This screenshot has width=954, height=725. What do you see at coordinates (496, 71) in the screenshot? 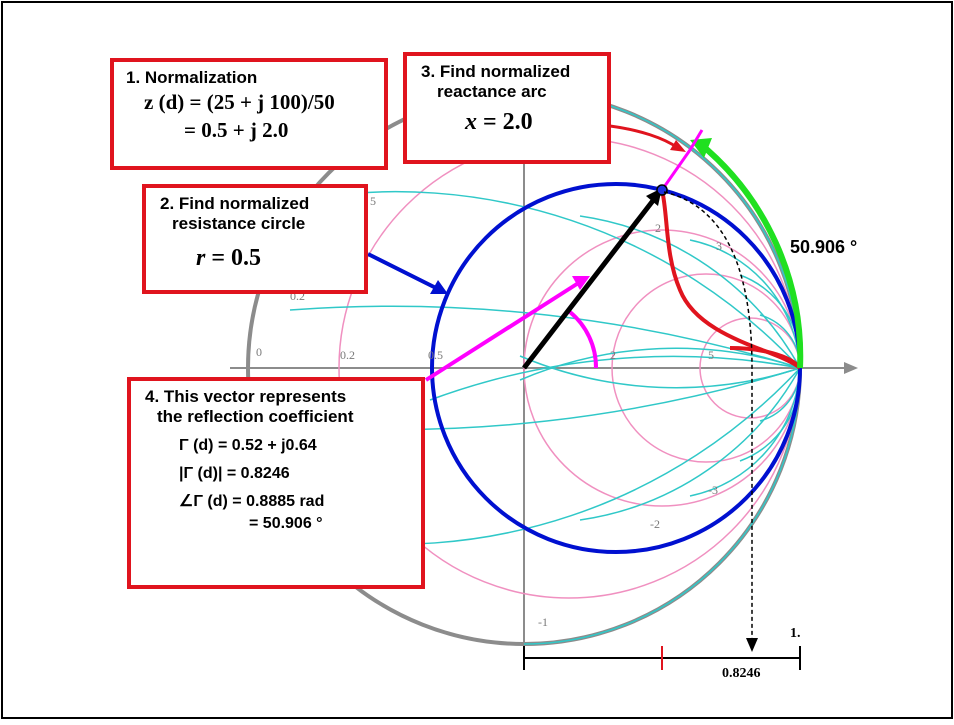
I see `reactance-title-1: 3. Find normalized` at bounding box center [496, 71].